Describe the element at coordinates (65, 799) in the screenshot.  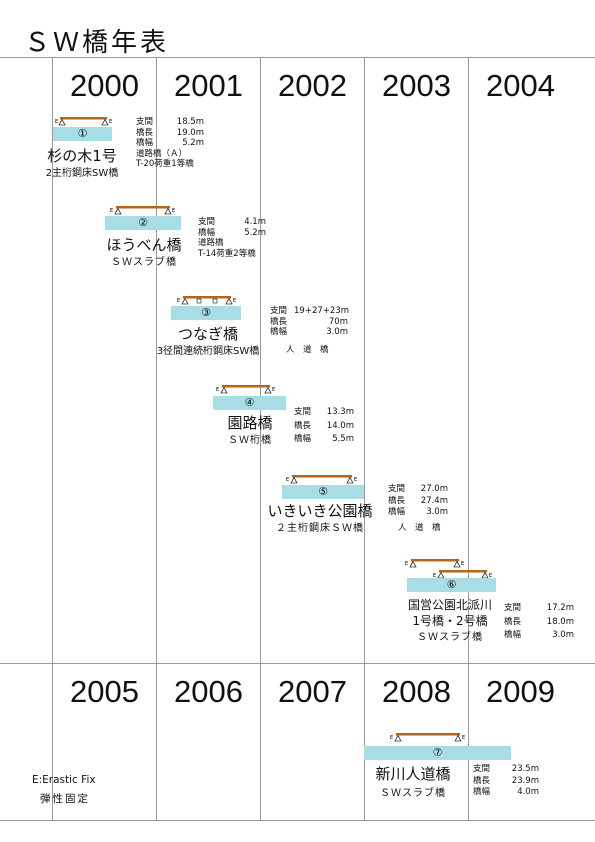
I see `legend-elastic-fix-ja: 弾性固定` at that location.